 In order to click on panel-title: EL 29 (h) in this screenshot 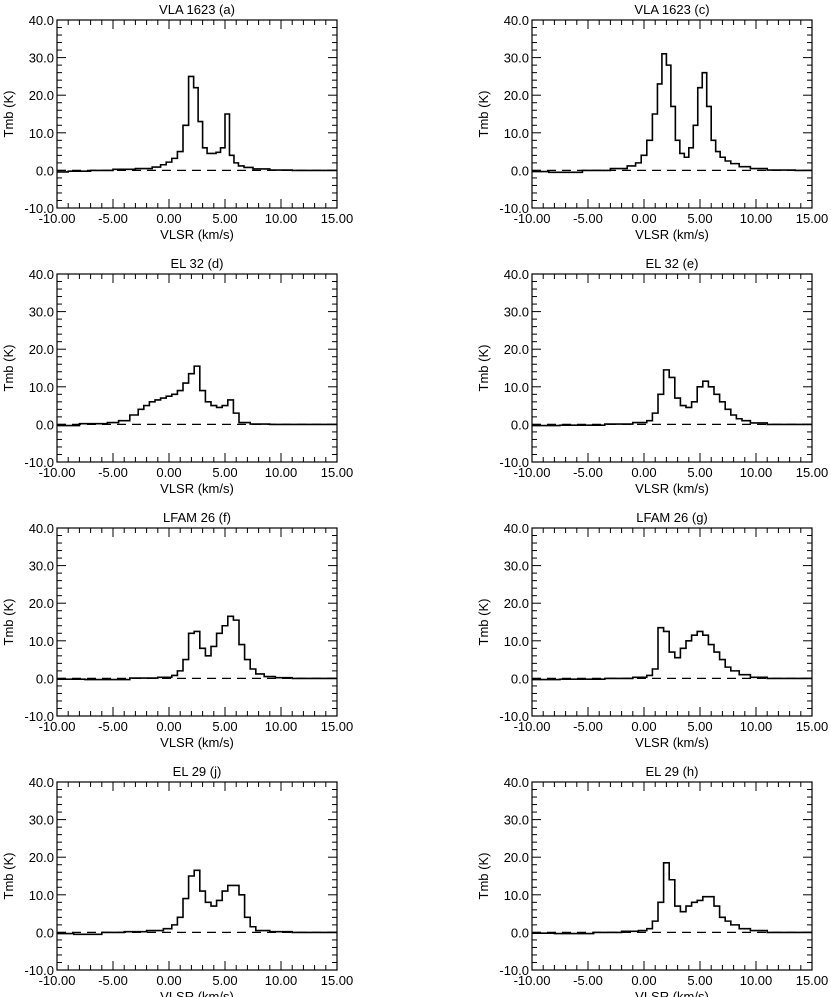, I will do `click(672, 771)`.